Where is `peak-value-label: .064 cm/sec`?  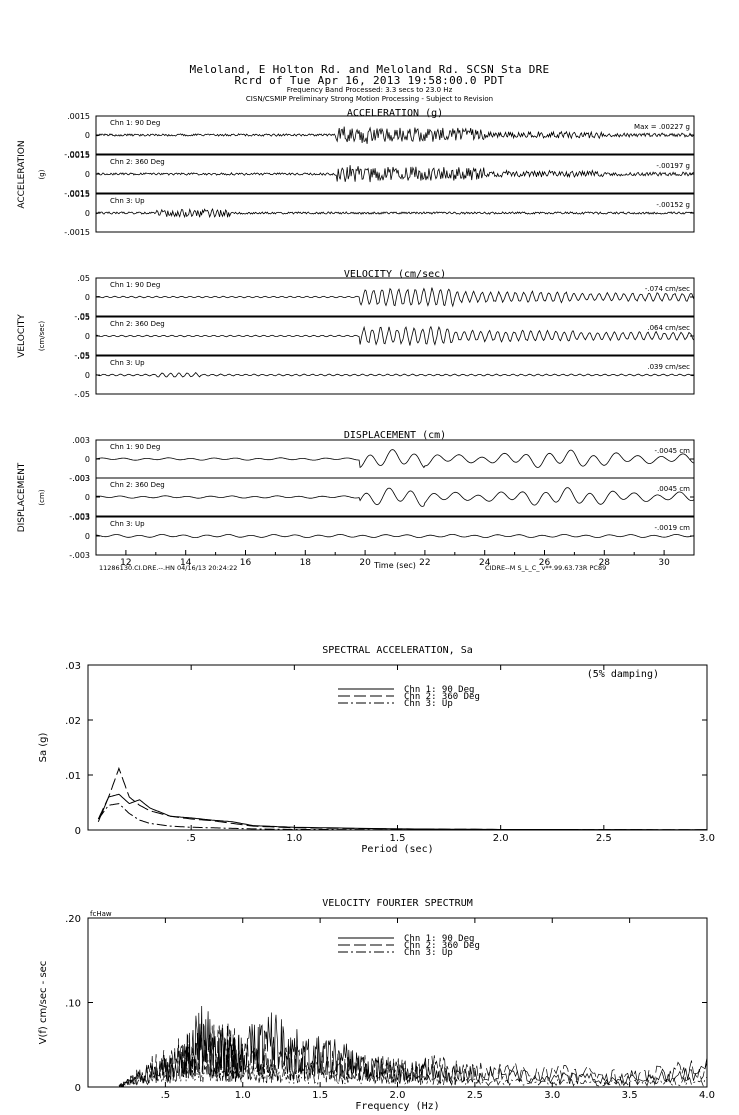
peak-value-label: .064 cm/sec is located at coordinates (668, 328).